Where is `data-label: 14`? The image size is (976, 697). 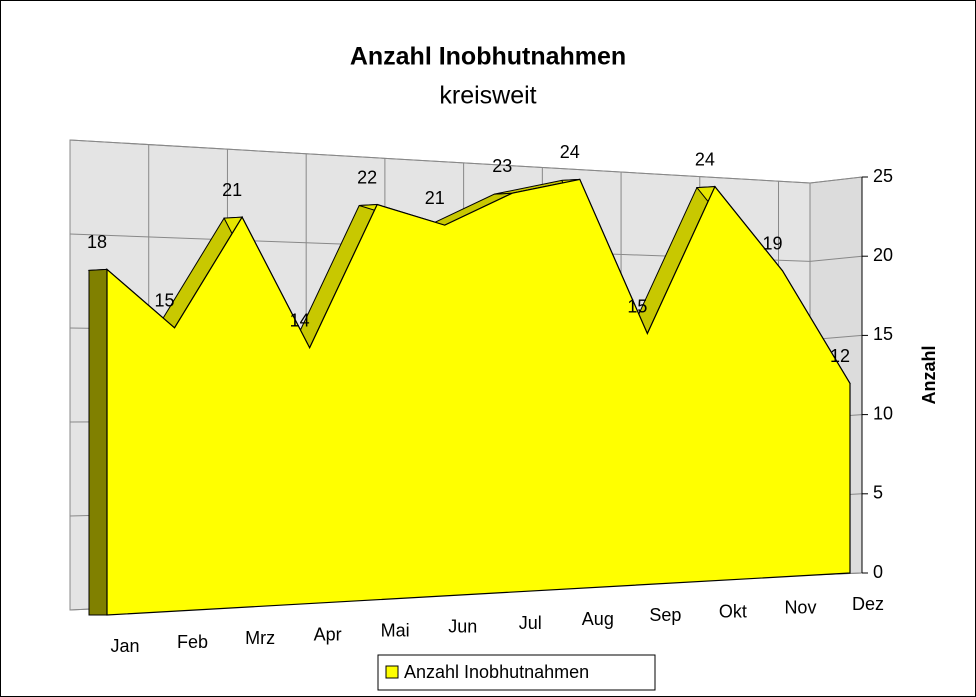 data-label: 14 is located at coordinates (300, 320).